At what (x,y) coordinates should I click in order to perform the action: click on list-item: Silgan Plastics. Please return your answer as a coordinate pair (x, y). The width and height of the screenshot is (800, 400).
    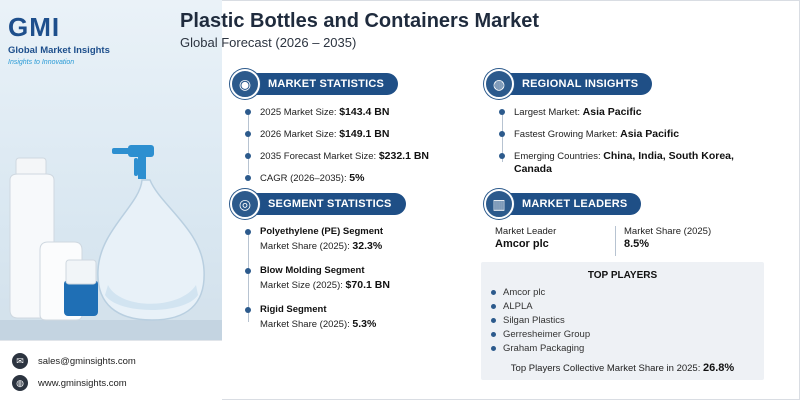
    Looking at the image, I should click on (622, 320).